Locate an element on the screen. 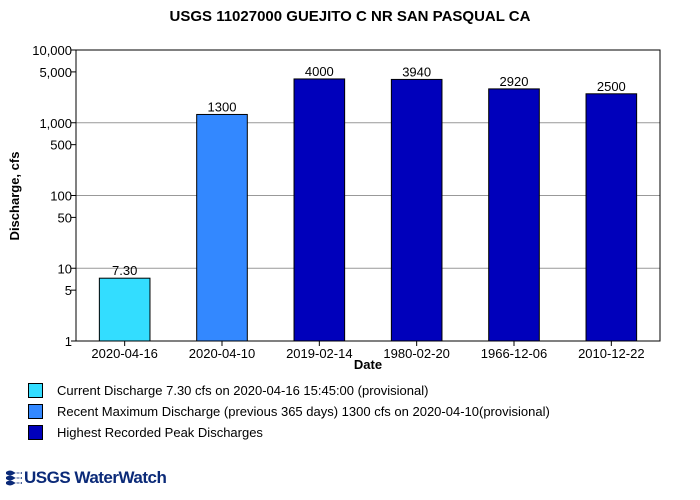 This screenshot has width=700, height=500. legend-item-peak: Highest Recorded Peak Discharges is located at coordinates (289, 432).